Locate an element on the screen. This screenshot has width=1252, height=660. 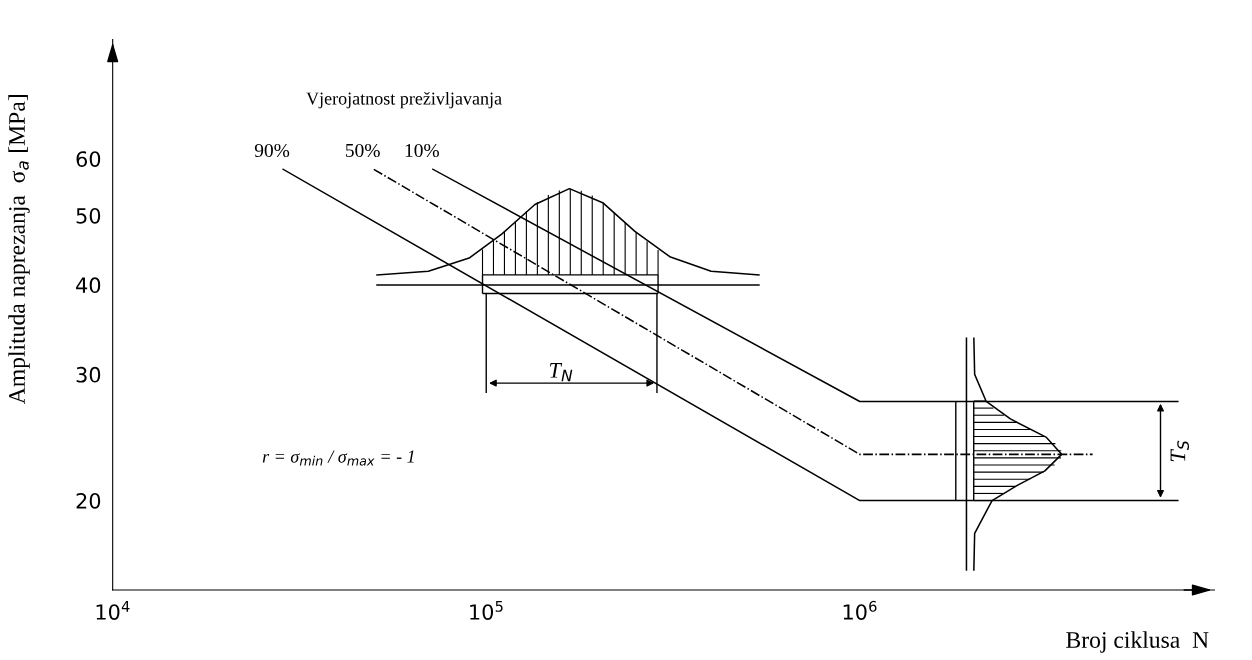
y-tick-label: 40 is located at coordinates (88, 285).